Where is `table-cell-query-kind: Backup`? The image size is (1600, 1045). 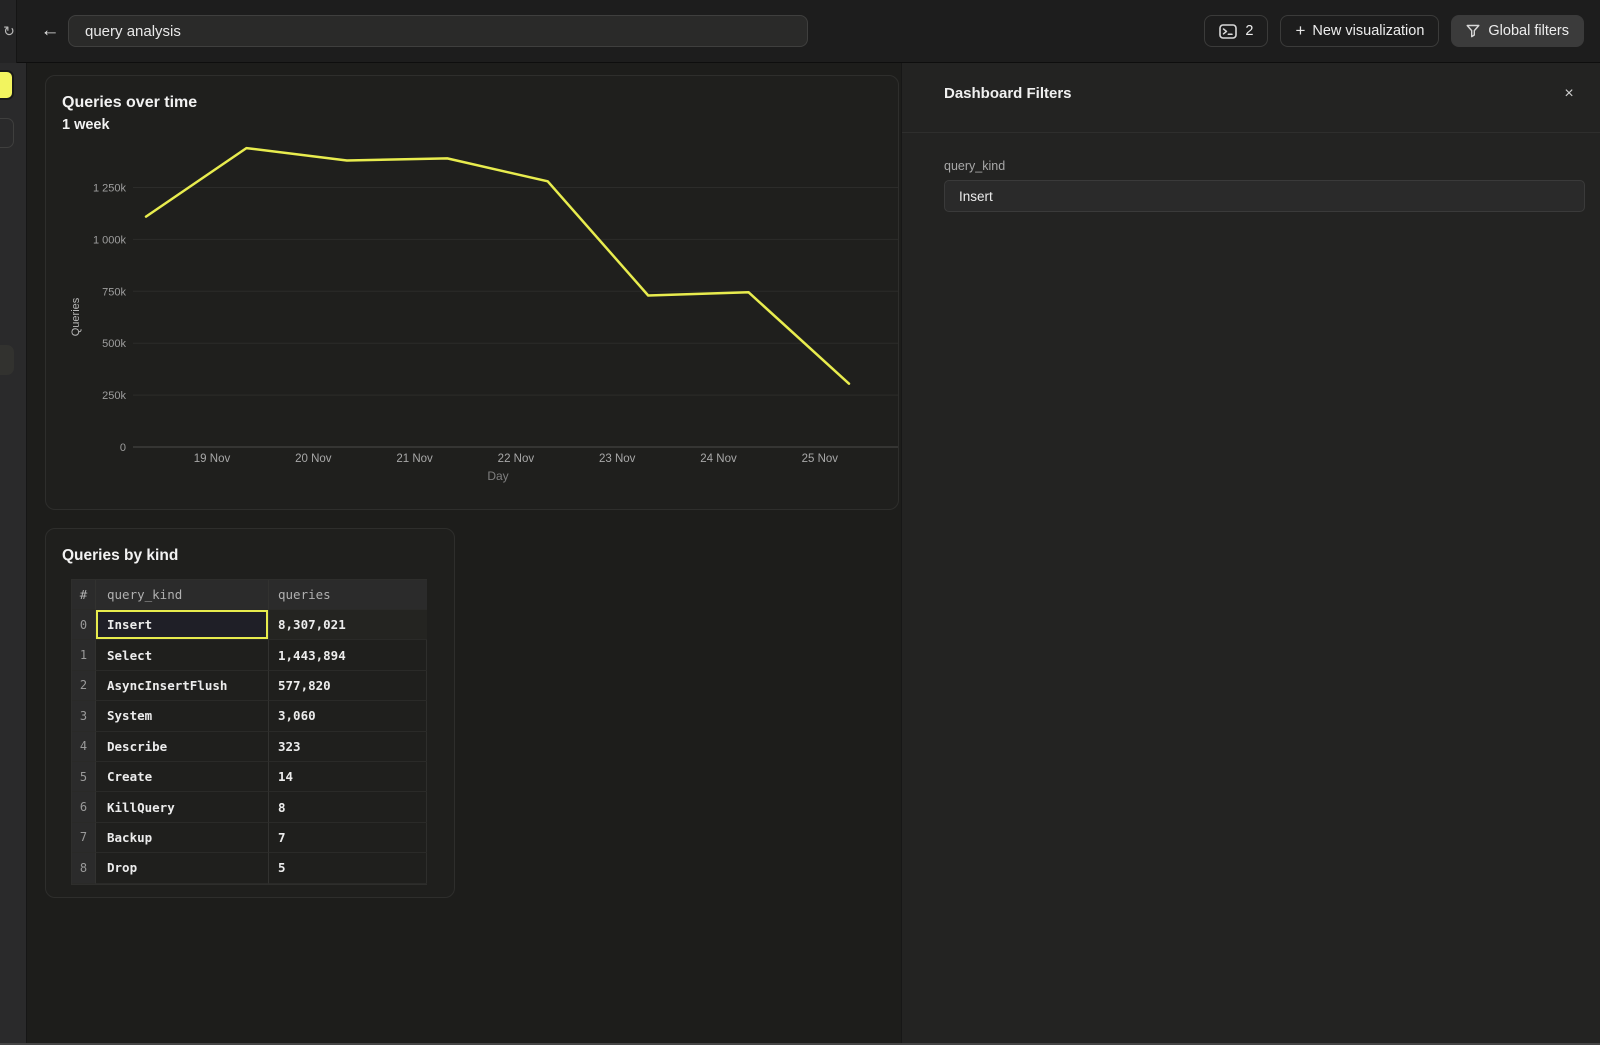
table-cell-query-kind: Backup is located at coordinates (181, 838).